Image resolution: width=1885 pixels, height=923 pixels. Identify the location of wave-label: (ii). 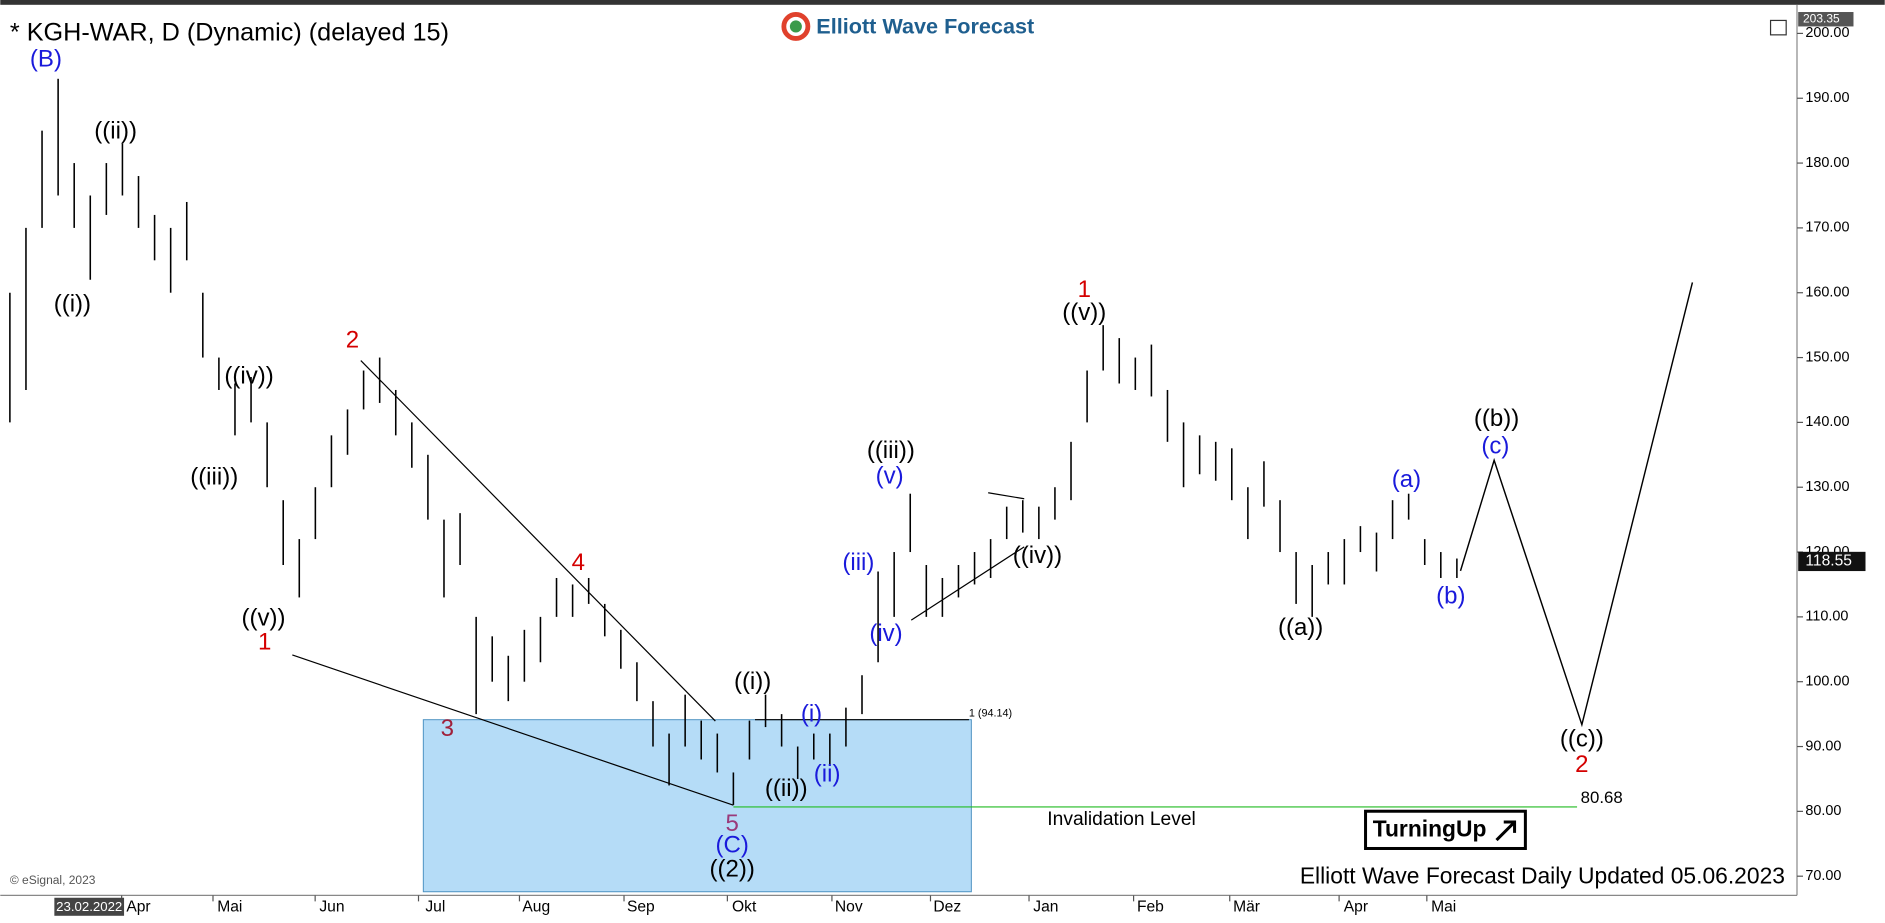
(827, 774).